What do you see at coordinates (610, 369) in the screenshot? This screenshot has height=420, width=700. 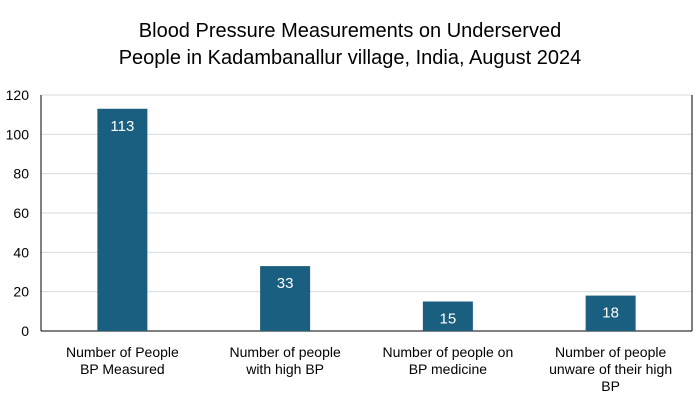 I see `x-tick-label: Number of people unware of their high BP` at bounding box center [610, 369].